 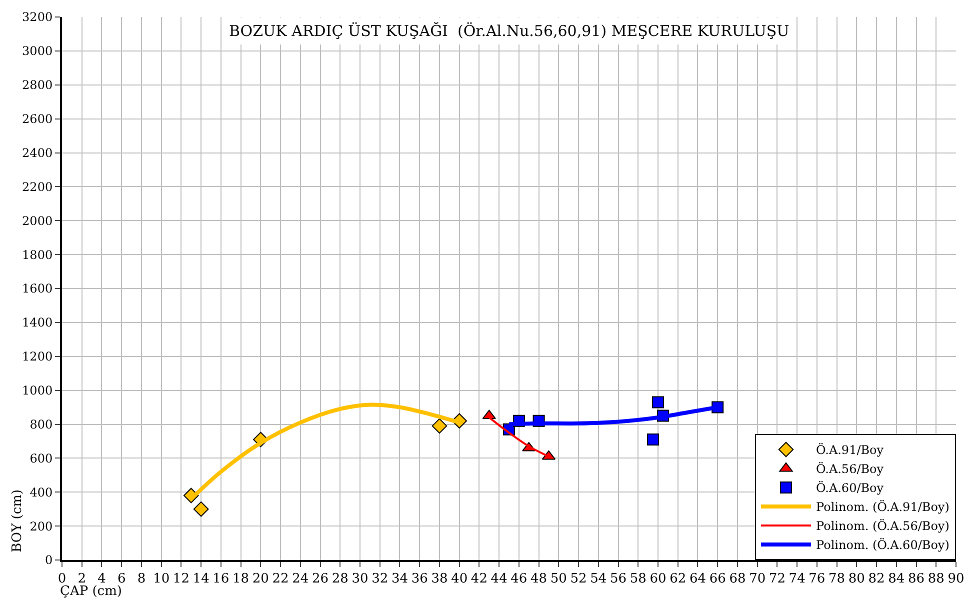 I want to click on y-tick-label: 2000, so click(x=37, y=221).